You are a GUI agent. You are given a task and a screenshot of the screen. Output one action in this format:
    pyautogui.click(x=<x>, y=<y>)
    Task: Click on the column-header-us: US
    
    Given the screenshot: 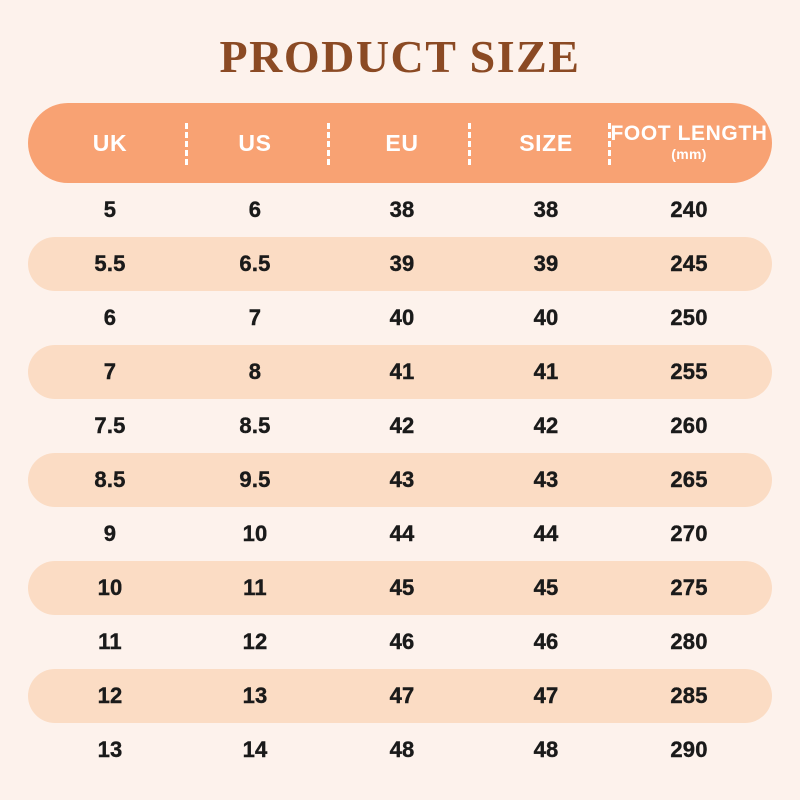 What is the action you would take?
    pyautogui.click(x=255, y=142)
    